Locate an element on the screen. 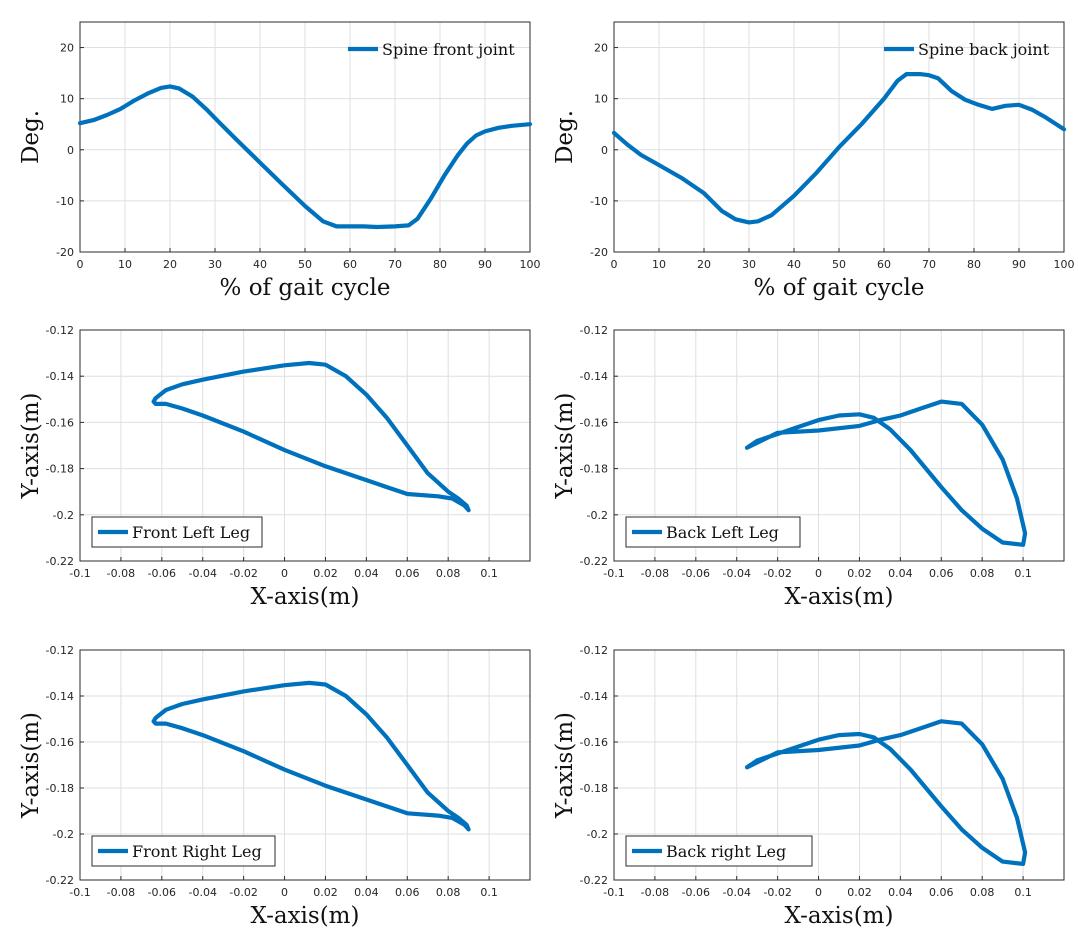 This screenshot has height=941, width=1078. legend: Front Right Leg is located at coordinates (183, 851).